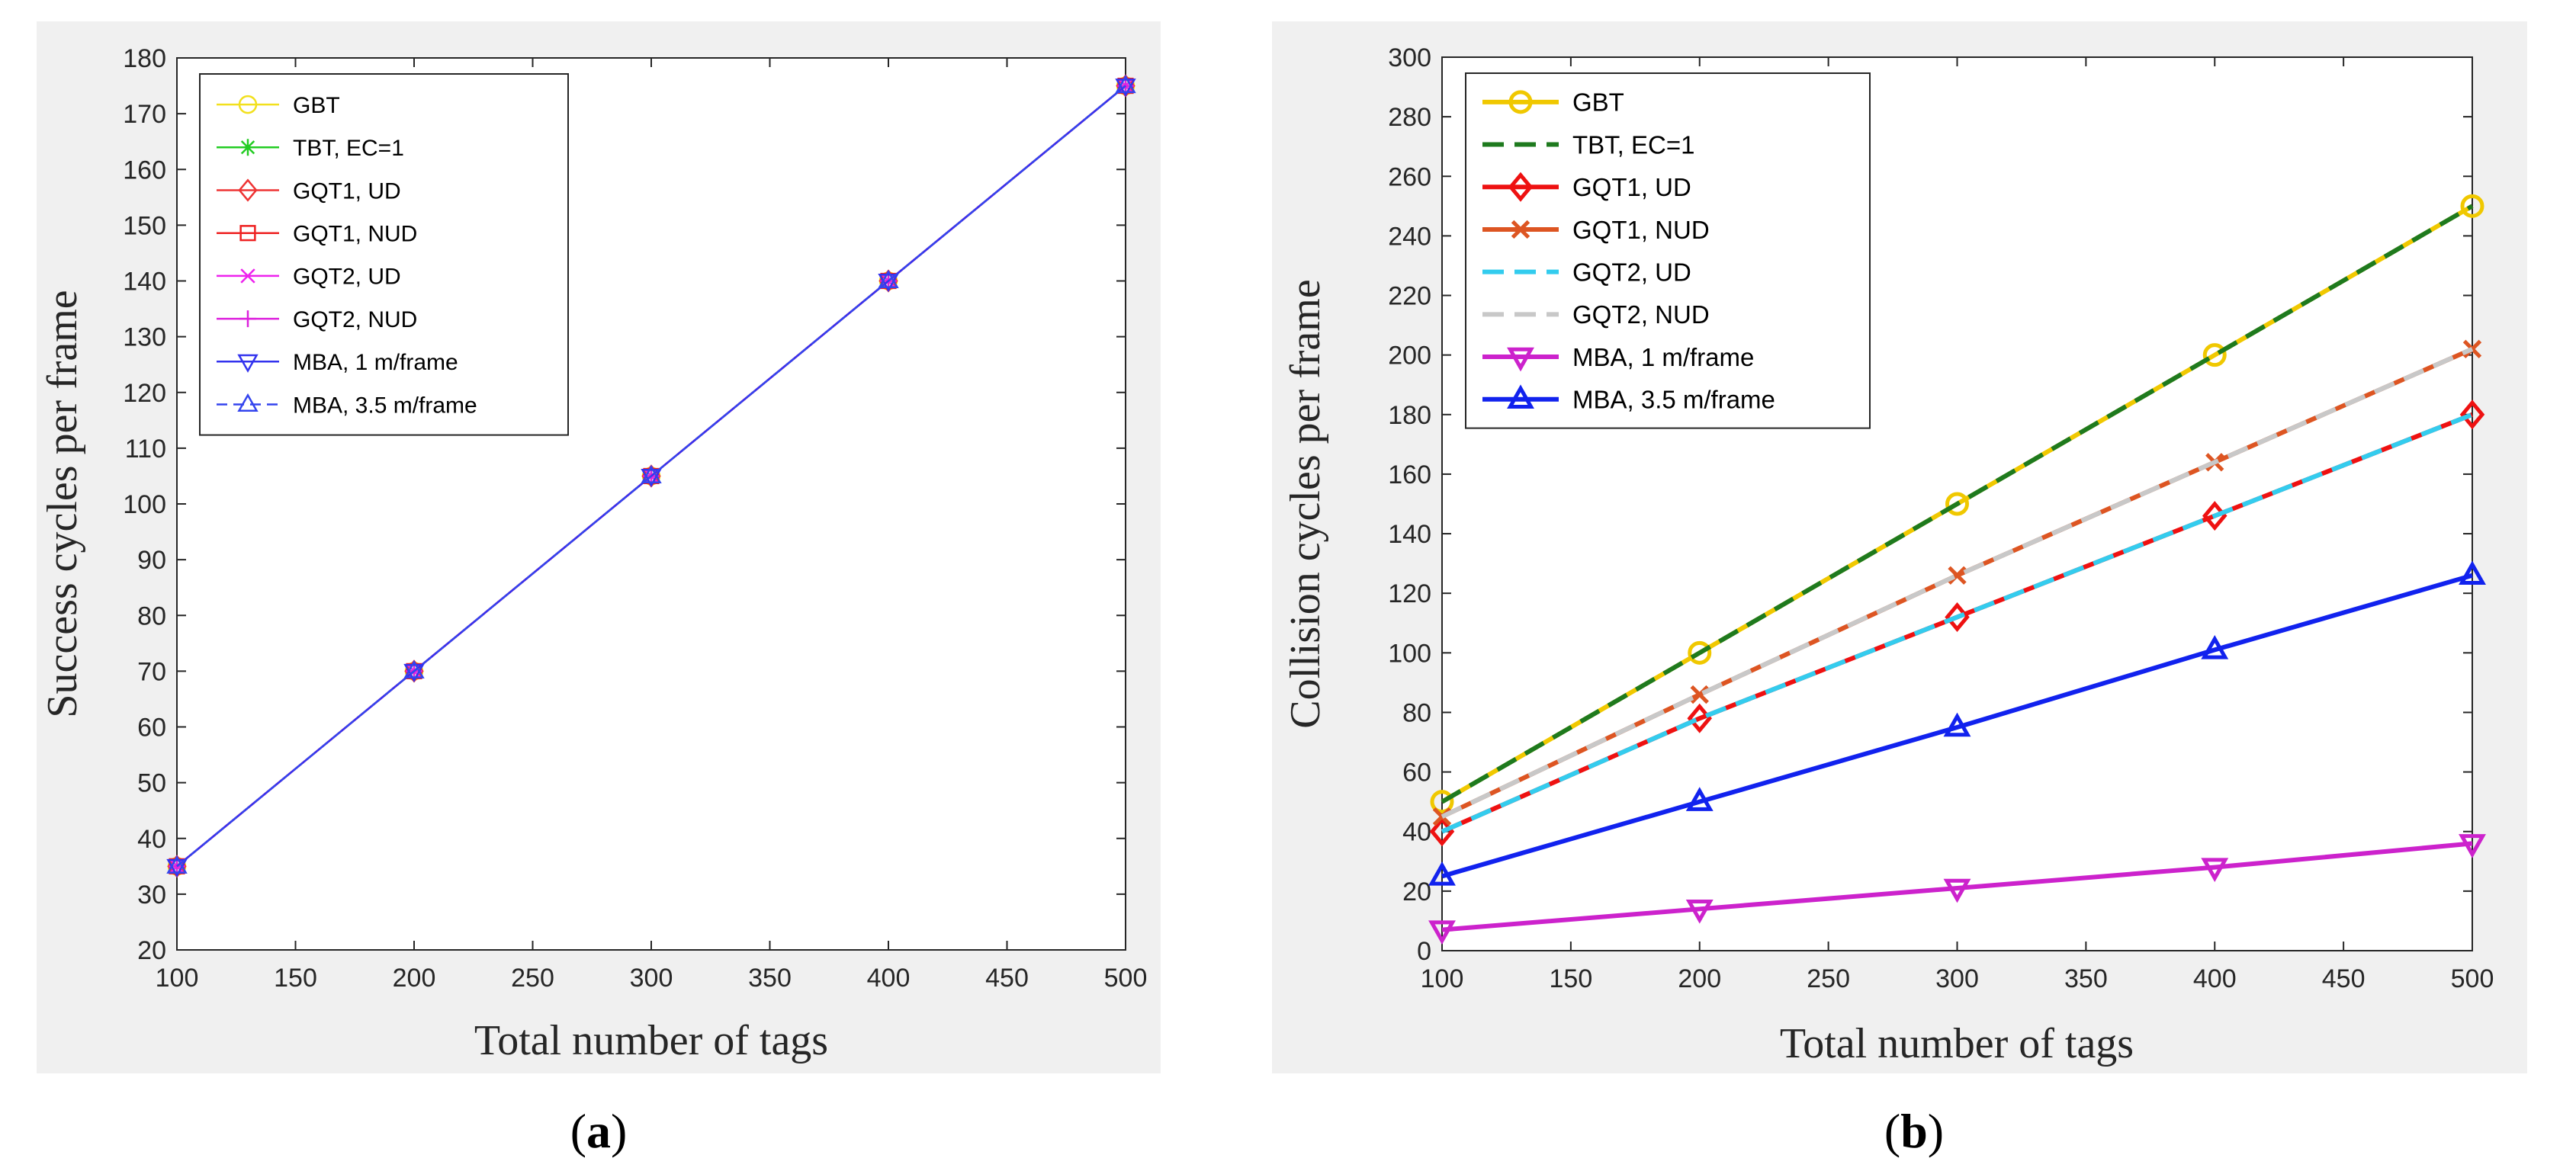  Describe the element at coordinates (347, 191) in the screenshot. I see `legend-label-gqt1-ud: GQT1, UD` at that location.